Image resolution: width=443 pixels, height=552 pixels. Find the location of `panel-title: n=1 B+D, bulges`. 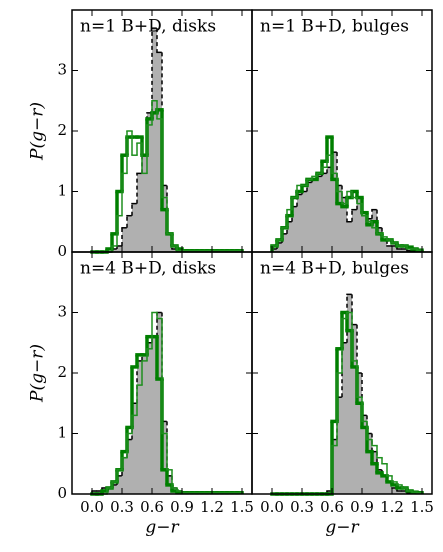

panel-title: n=1 B+D, bulges is located at coordinates (334, 27).